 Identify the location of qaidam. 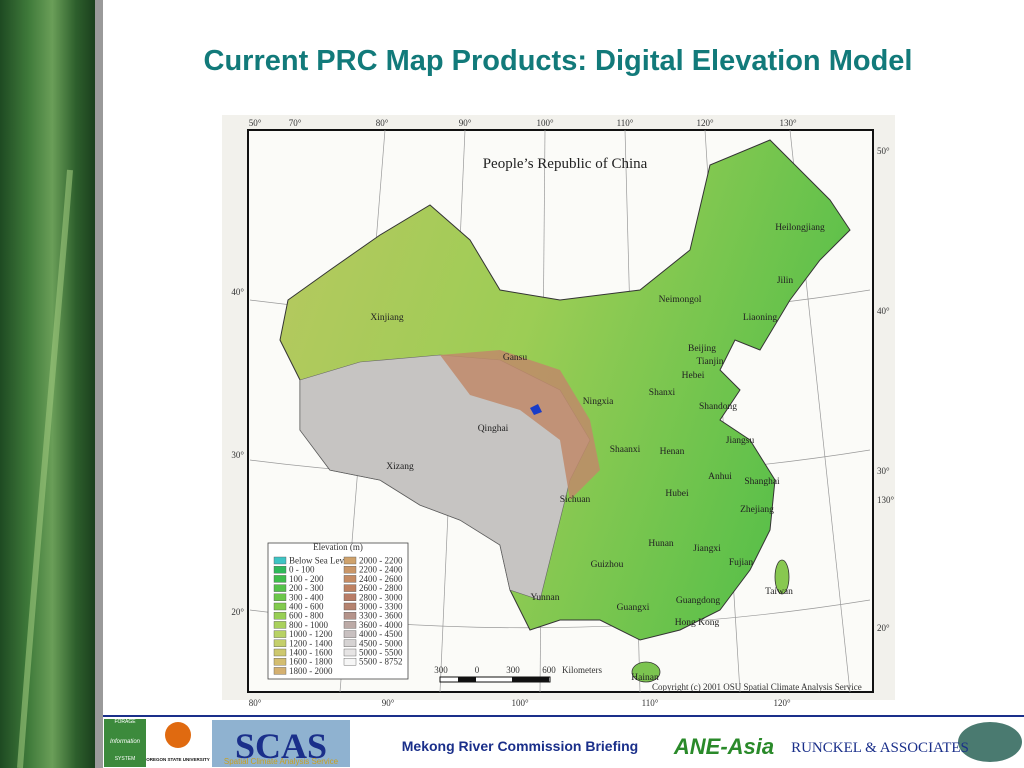
(520, 425).